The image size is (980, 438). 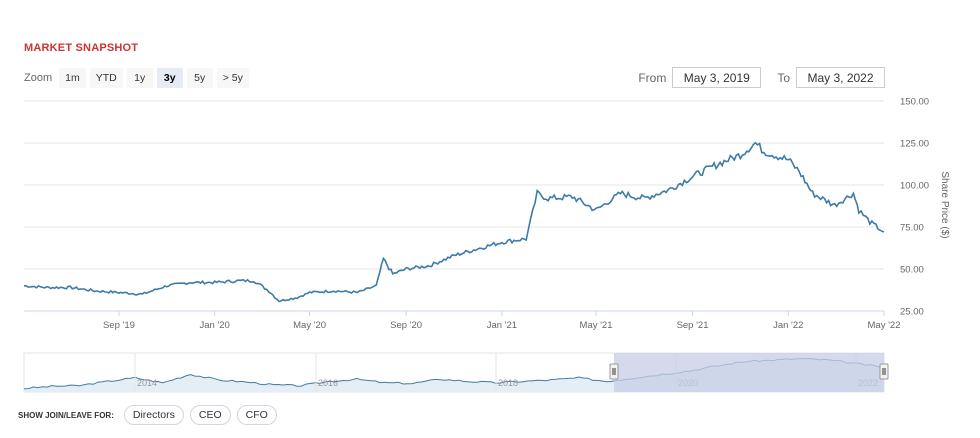 I want to click on y-tick-label: 100.00, so click(x=914, y=186).